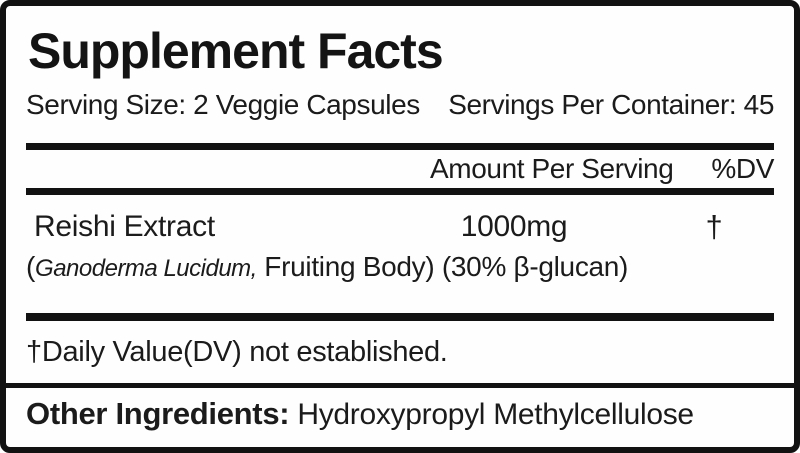 The image size is (800, 453). Describe the element at coordinates (491, 414) in the screenshot. I see `other-ingredients-value: Hydroxypropyl Methylcellulose` at that location.